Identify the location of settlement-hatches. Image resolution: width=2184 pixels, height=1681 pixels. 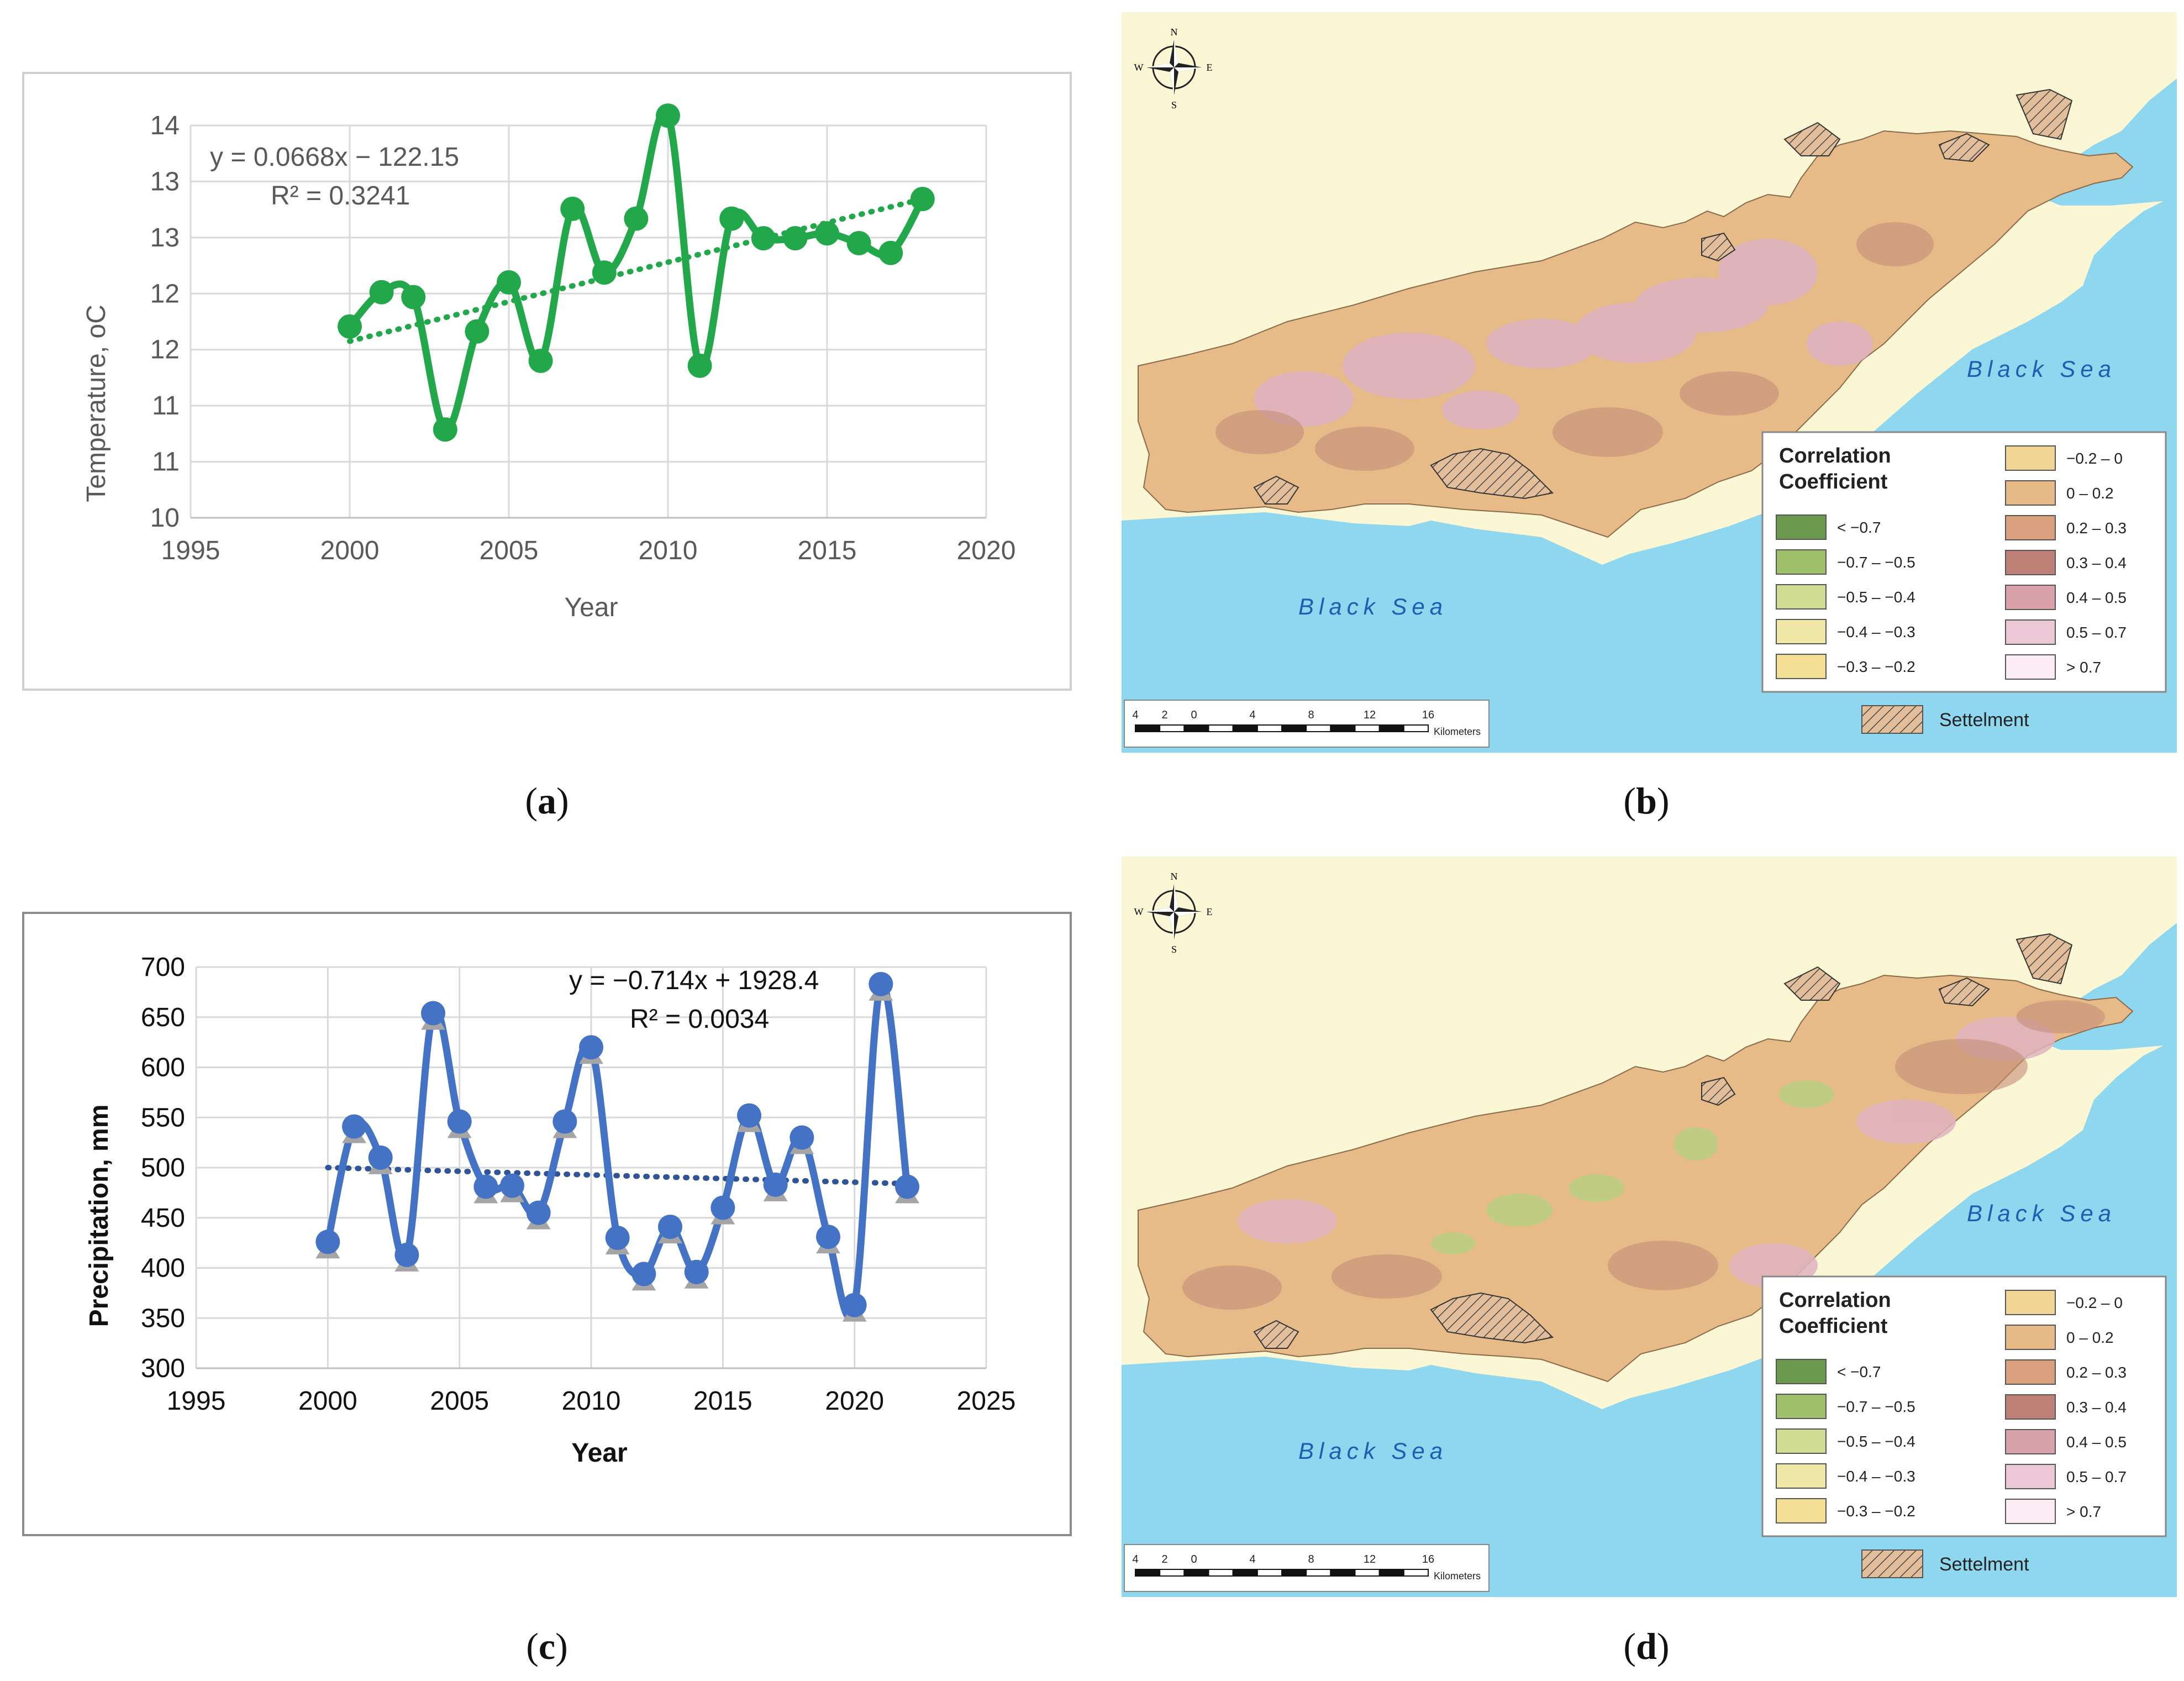
(1663, 296).